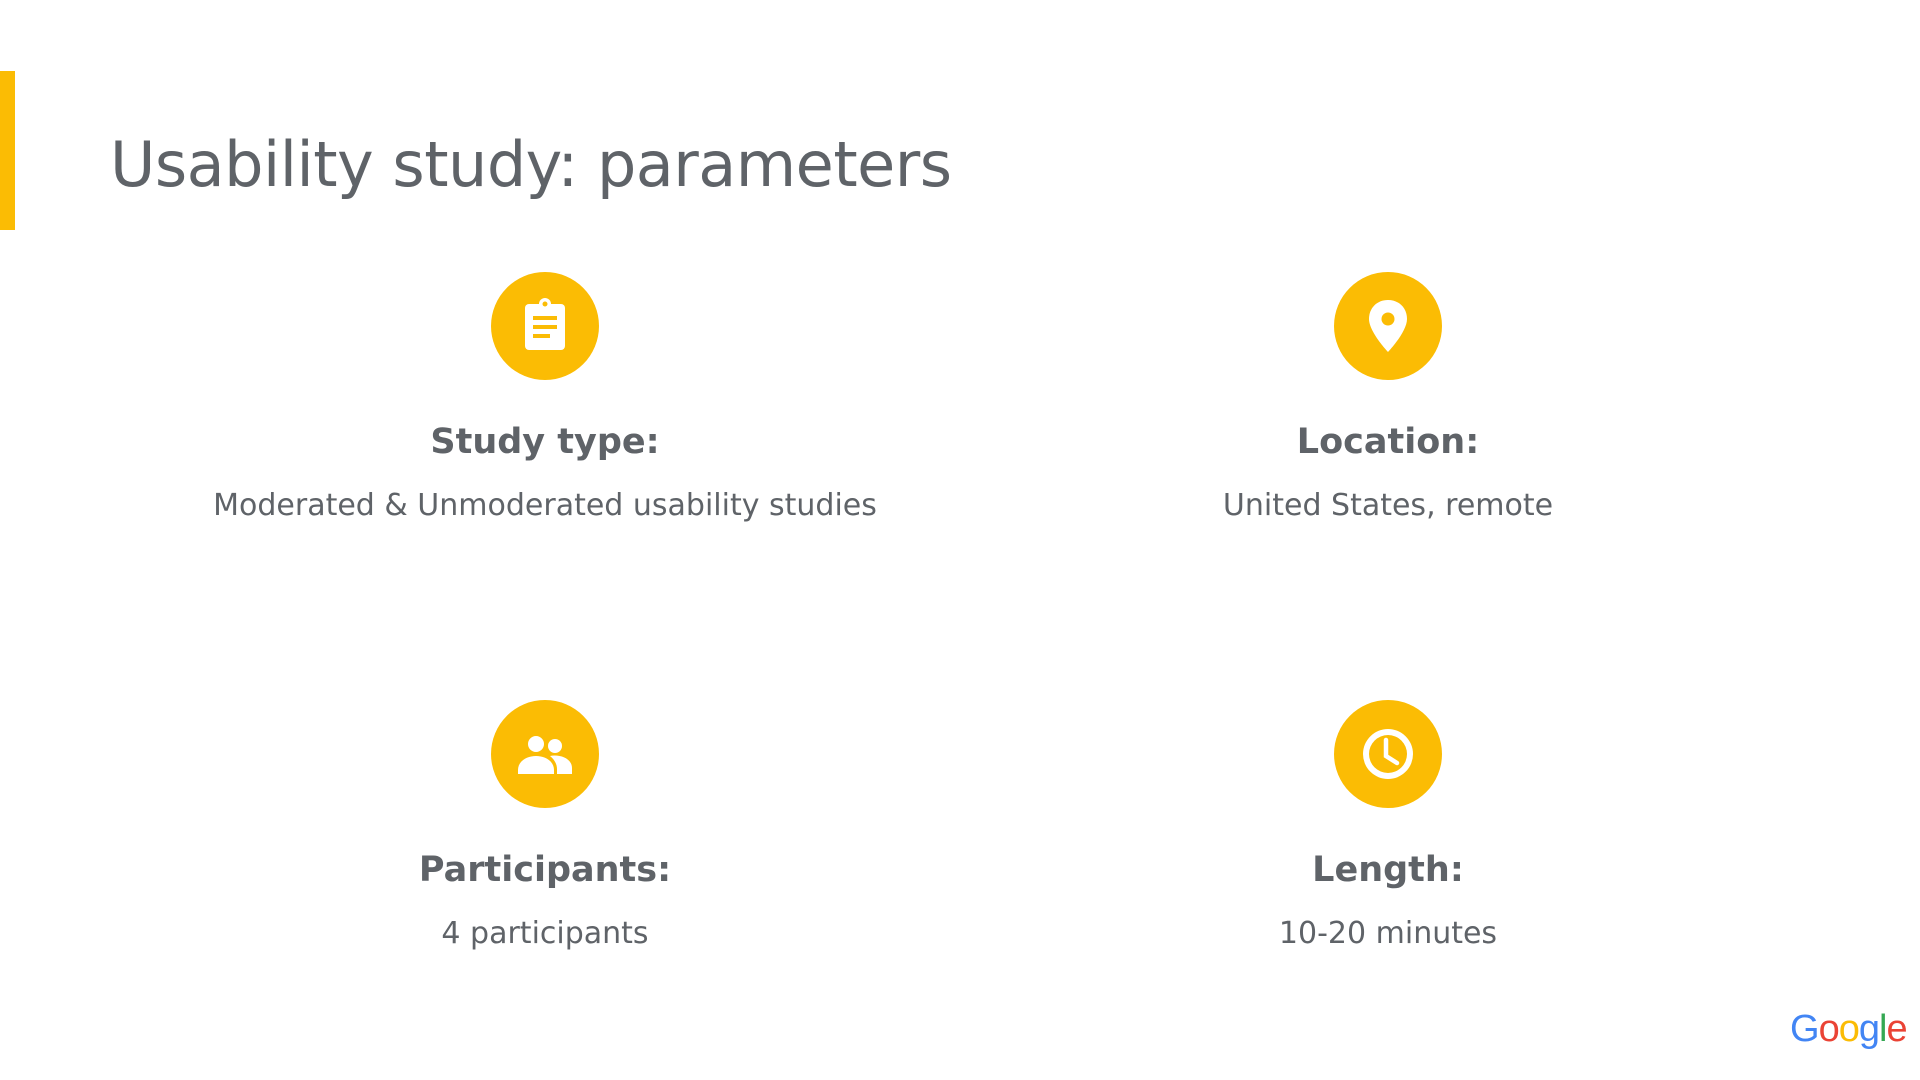 Image resolution: width=1920 pixels, height=1080 pixels. What do you see at coordinates (545, 754) in the screenshot?
I see `people-icon` at bounding box center [545, 754].